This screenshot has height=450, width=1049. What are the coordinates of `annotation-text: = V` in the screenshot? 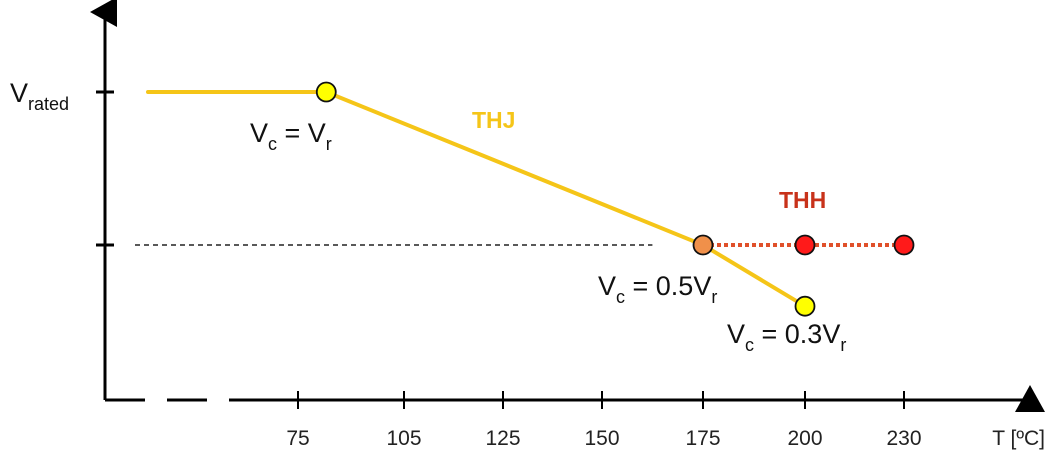 It's located at (301, 133).